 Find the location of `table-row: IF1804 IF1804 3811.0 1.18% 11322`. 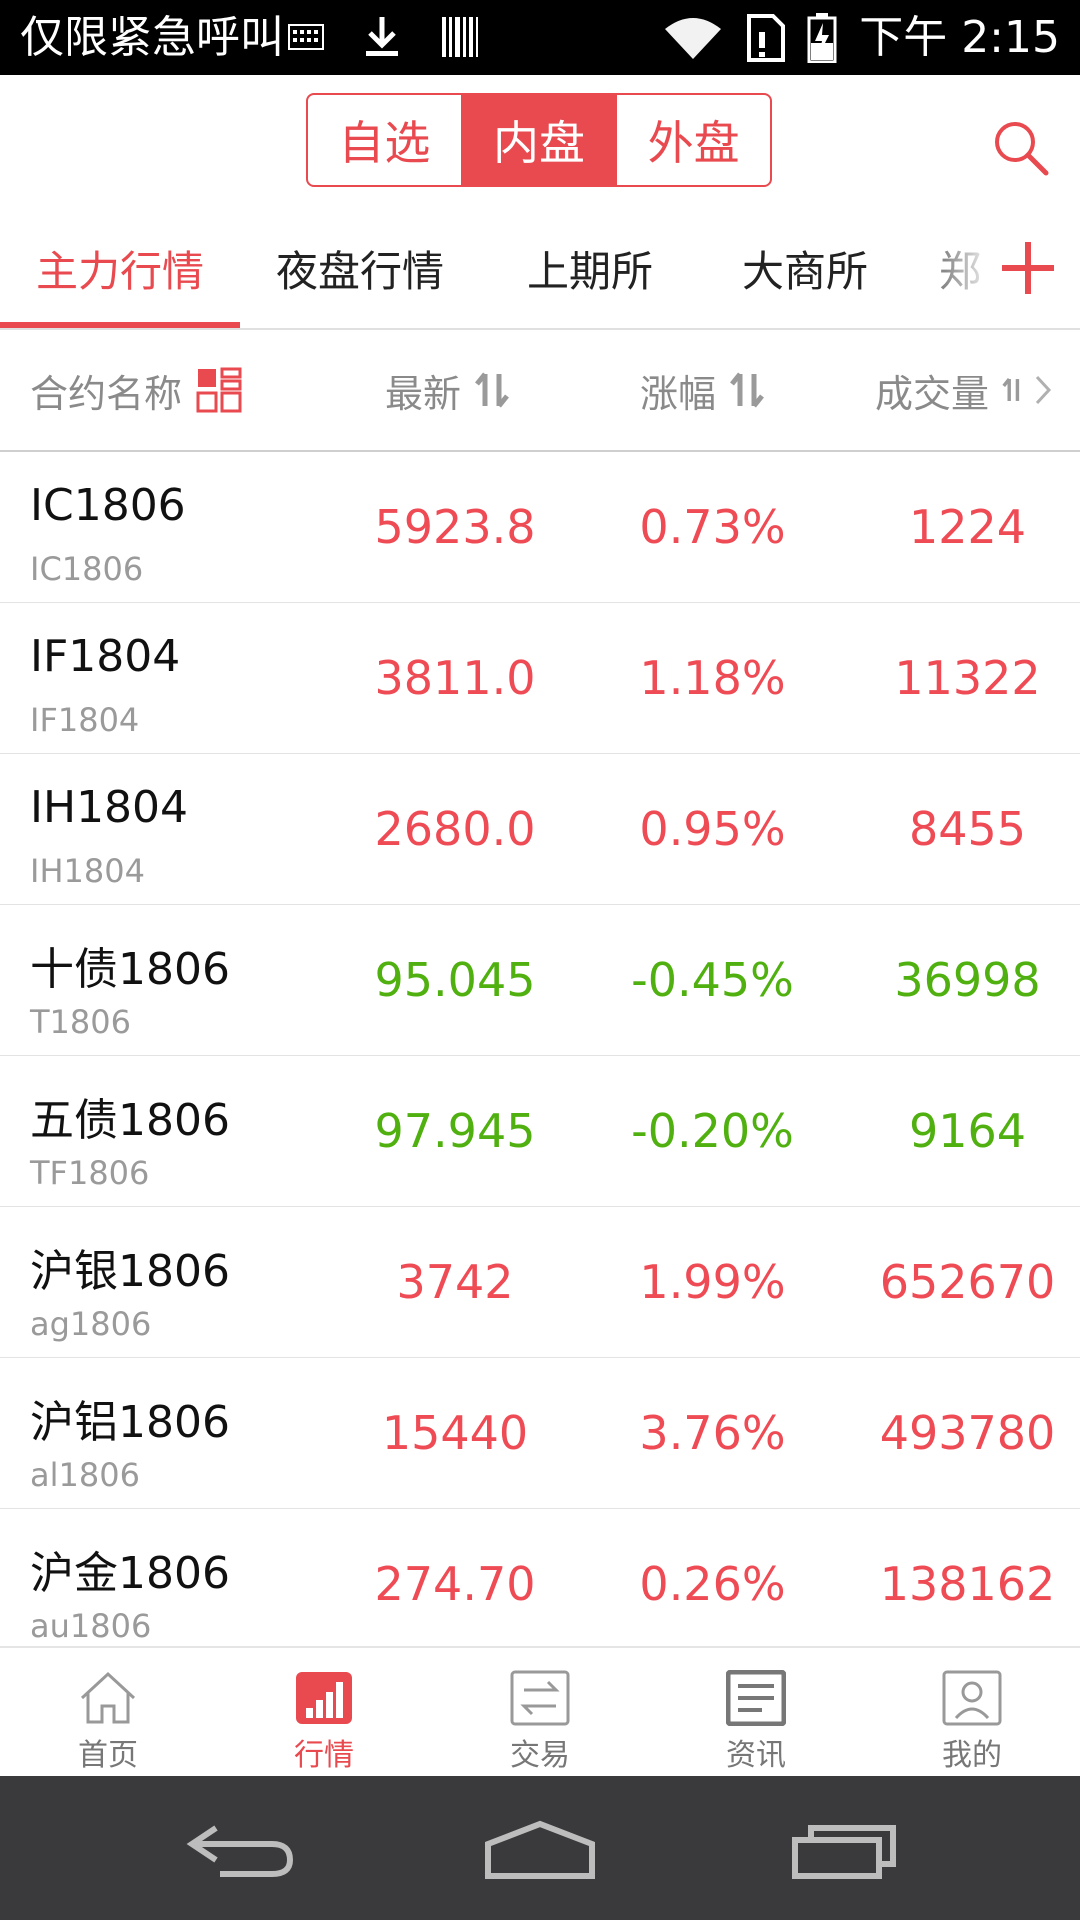

table-row: IF1804 IF1804 3811.0 1.18% 11322 is located at coordinates (540, 679).